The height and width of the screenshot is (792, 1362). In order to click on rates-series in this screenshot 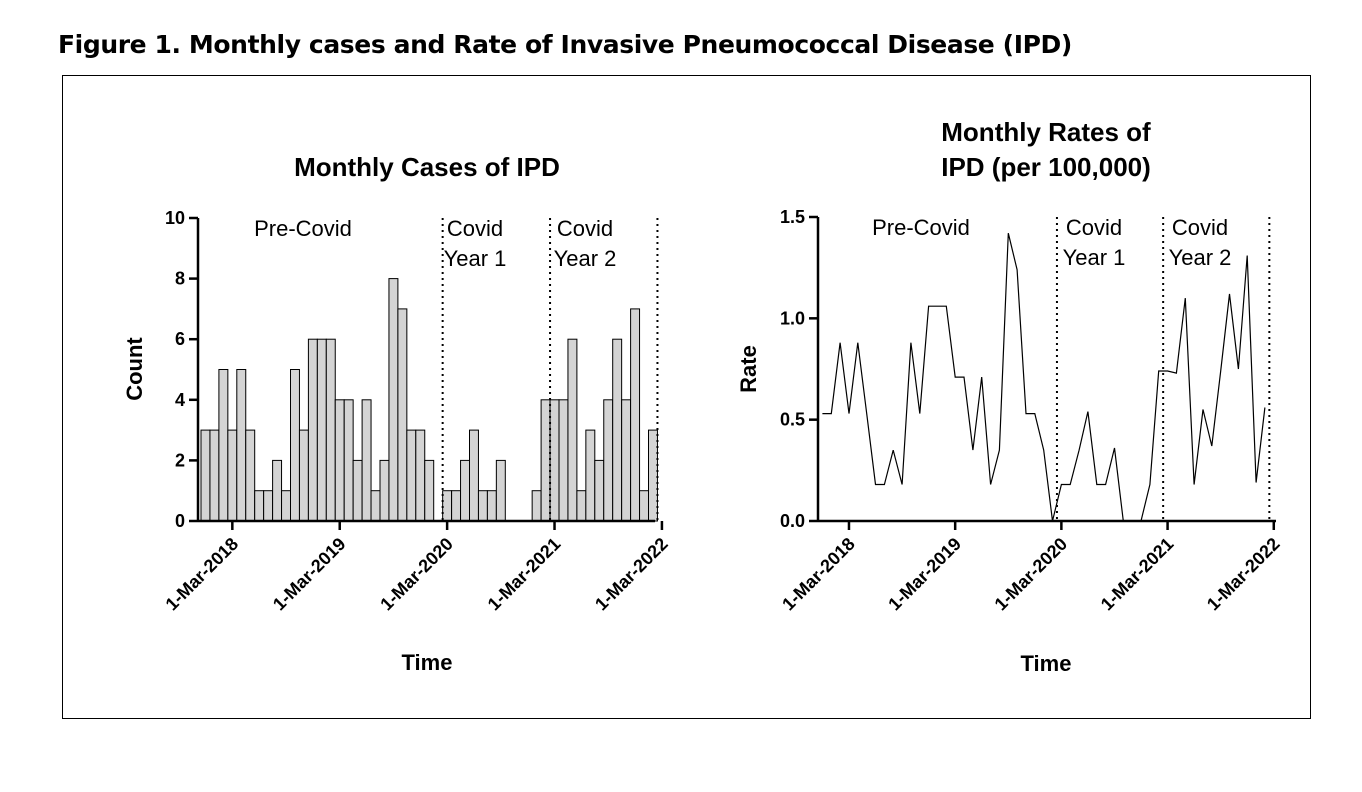, I will do `click(1044, 377)`.